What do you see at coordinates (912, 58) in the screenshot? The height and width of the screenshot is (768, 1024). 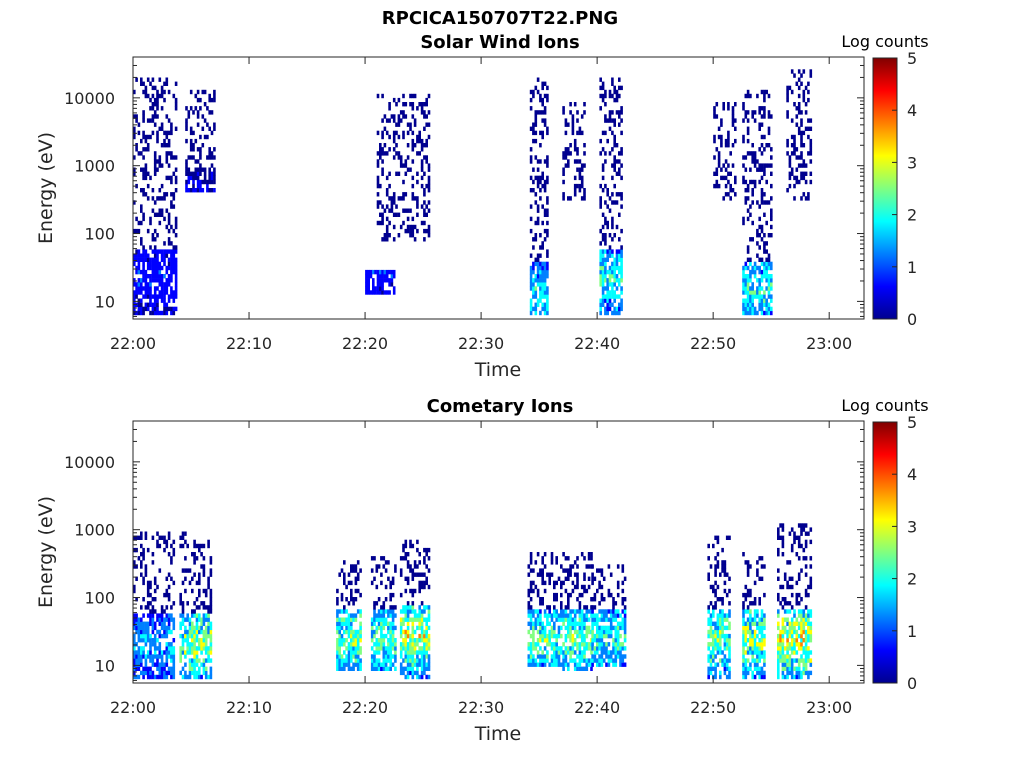 I see `colorbar-tick-label: 5` at bounding box center [912, 58].